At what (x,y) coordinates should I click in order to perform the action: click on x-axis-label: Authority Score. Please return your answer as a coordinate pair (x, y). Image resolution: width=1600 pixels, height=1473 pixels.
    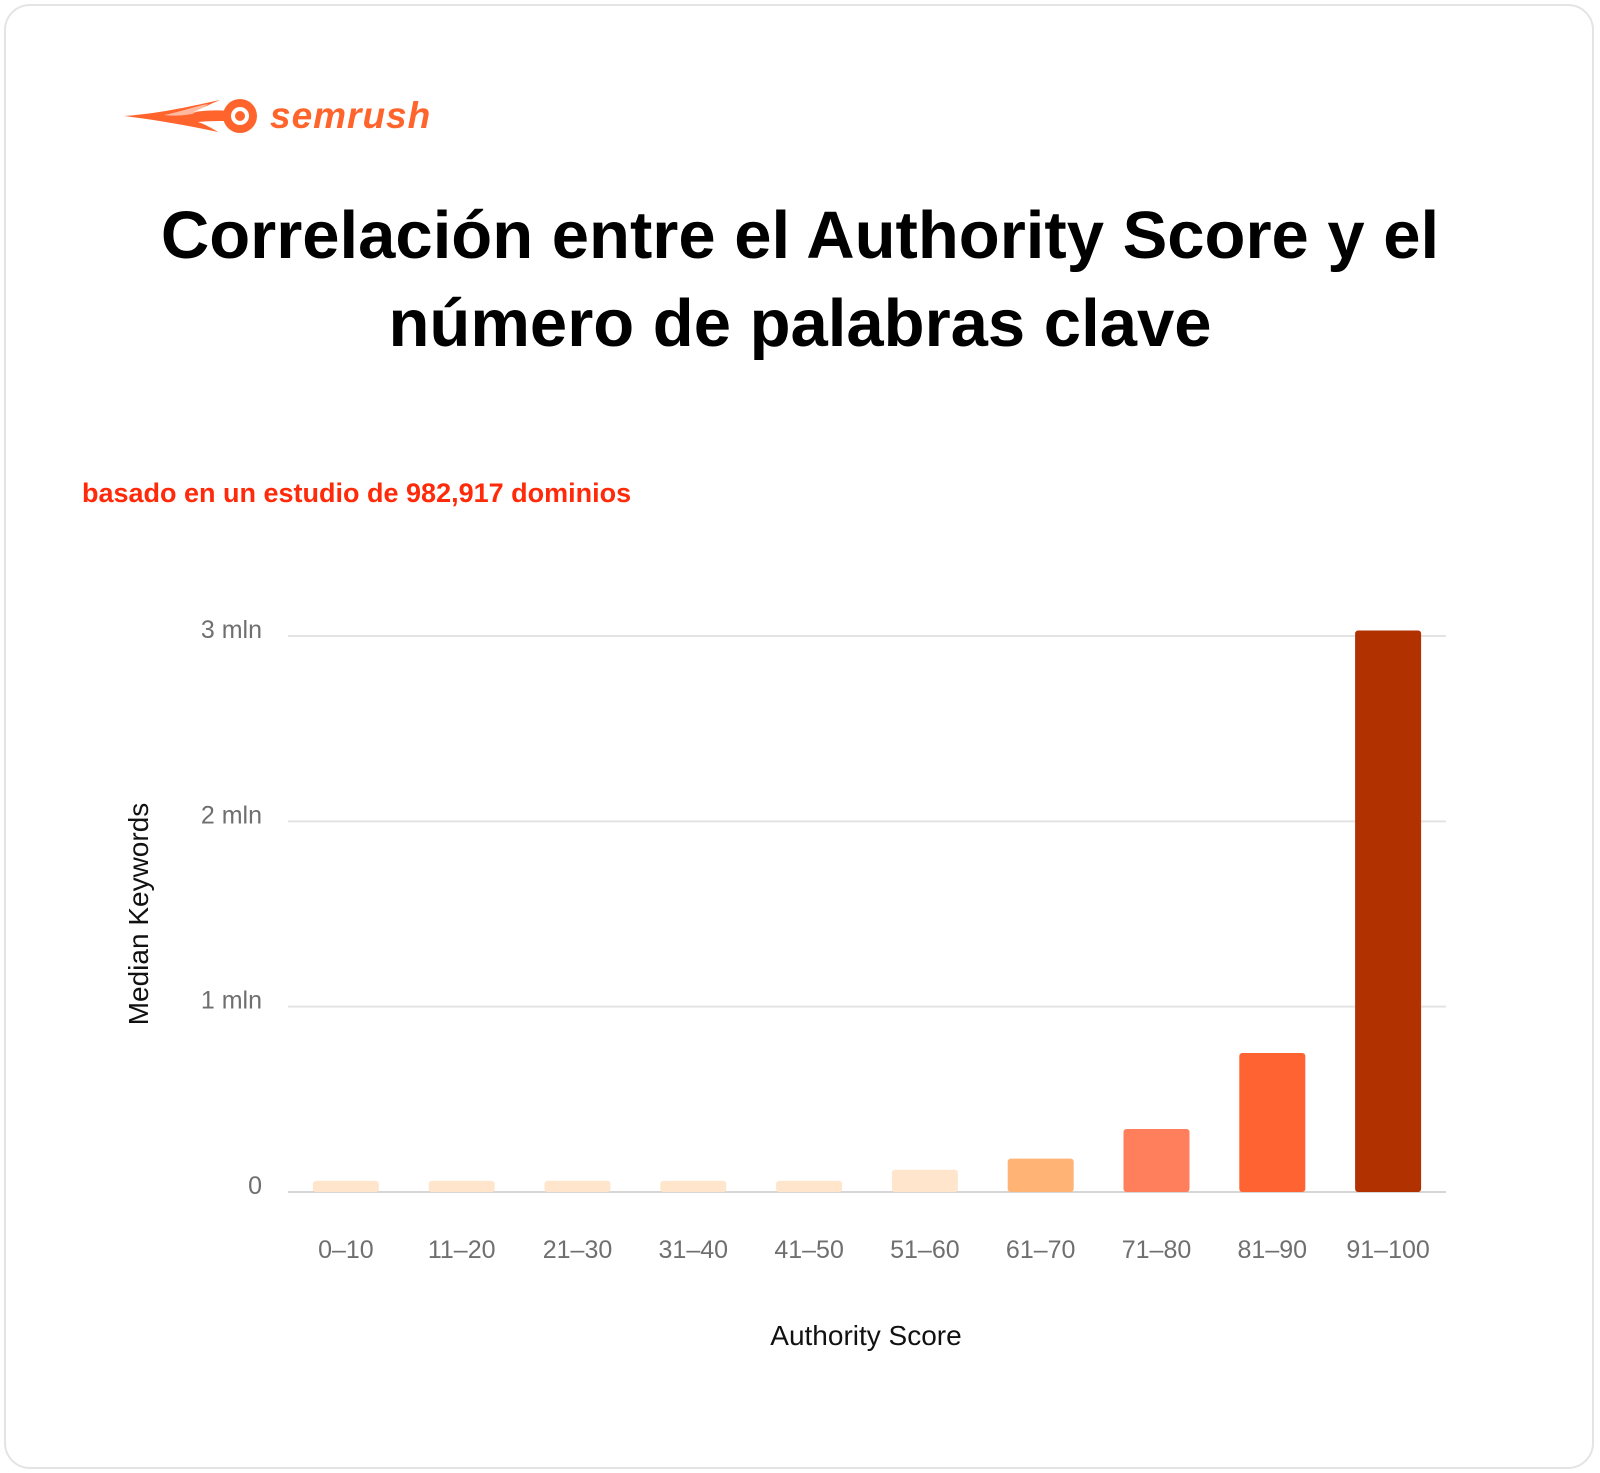
    Looking at the image, I should click on (865, 1335).